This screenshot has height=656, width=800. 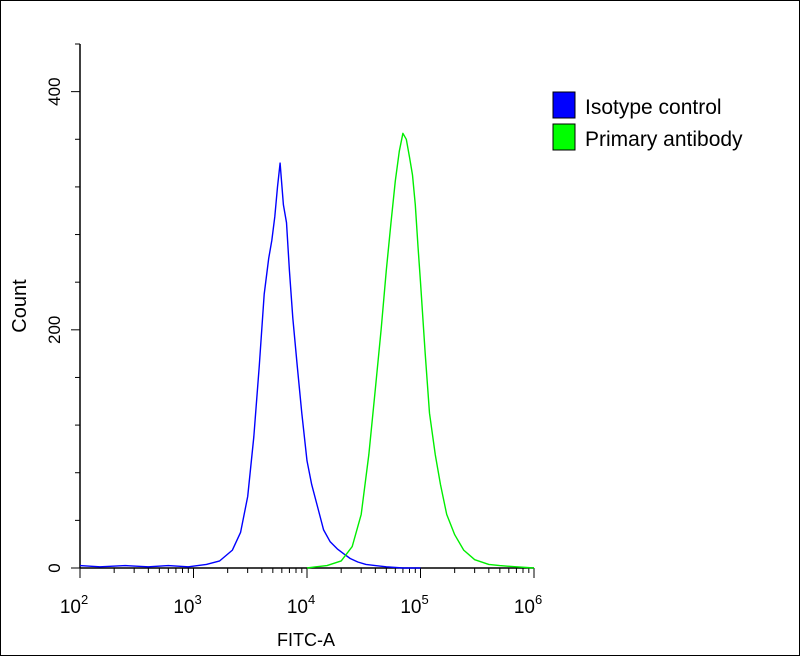 I want to click on y-axis-label: Count, so click(x=20, y=306).